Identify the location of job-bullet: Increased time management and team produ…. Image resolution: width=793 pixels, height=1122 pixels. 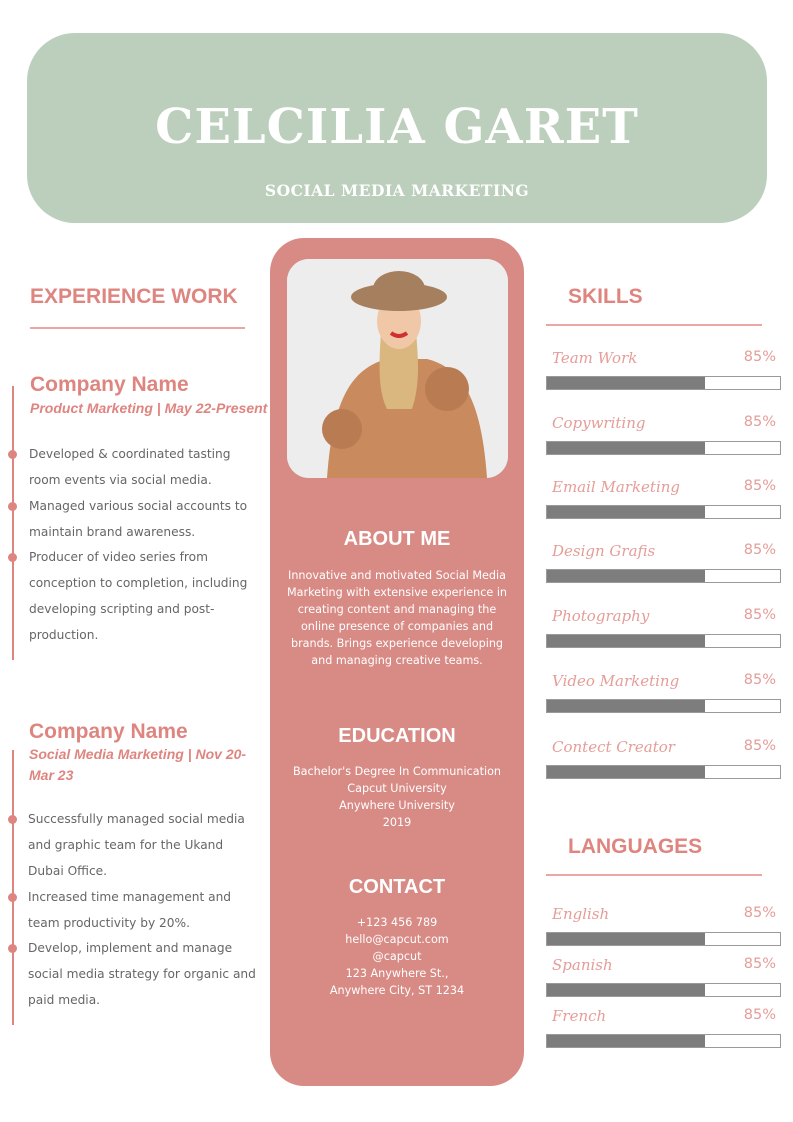
(130, 910).